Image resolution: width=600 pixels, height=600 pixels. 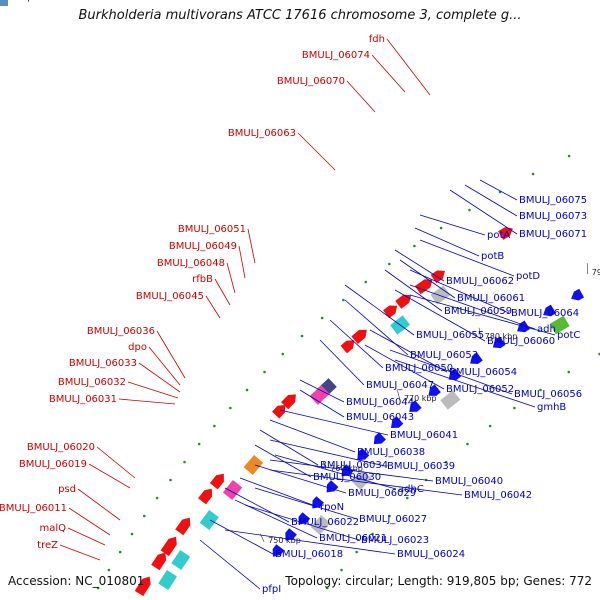 What do you see at coordinates (444, 355) in the screenshot?
I see `reverse-gene-label: BMULJ_06053` at bounding box center [444, 355].